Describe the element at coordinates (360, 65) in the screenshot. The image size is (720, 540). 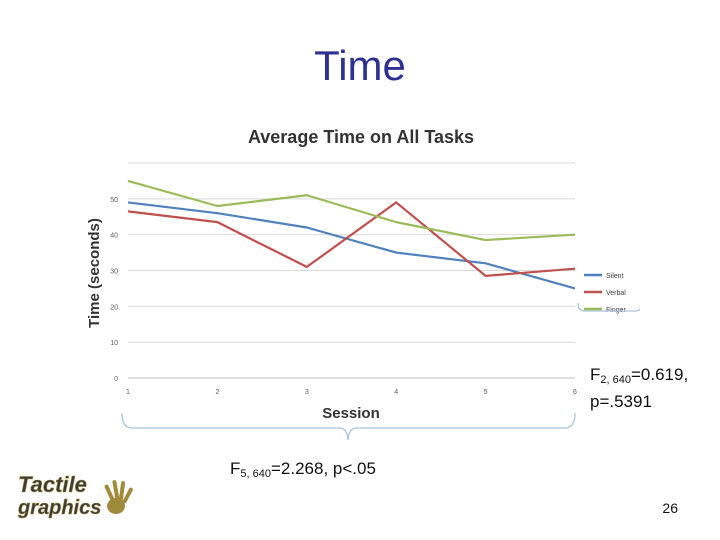
I see `slide-title: Time` at that location.